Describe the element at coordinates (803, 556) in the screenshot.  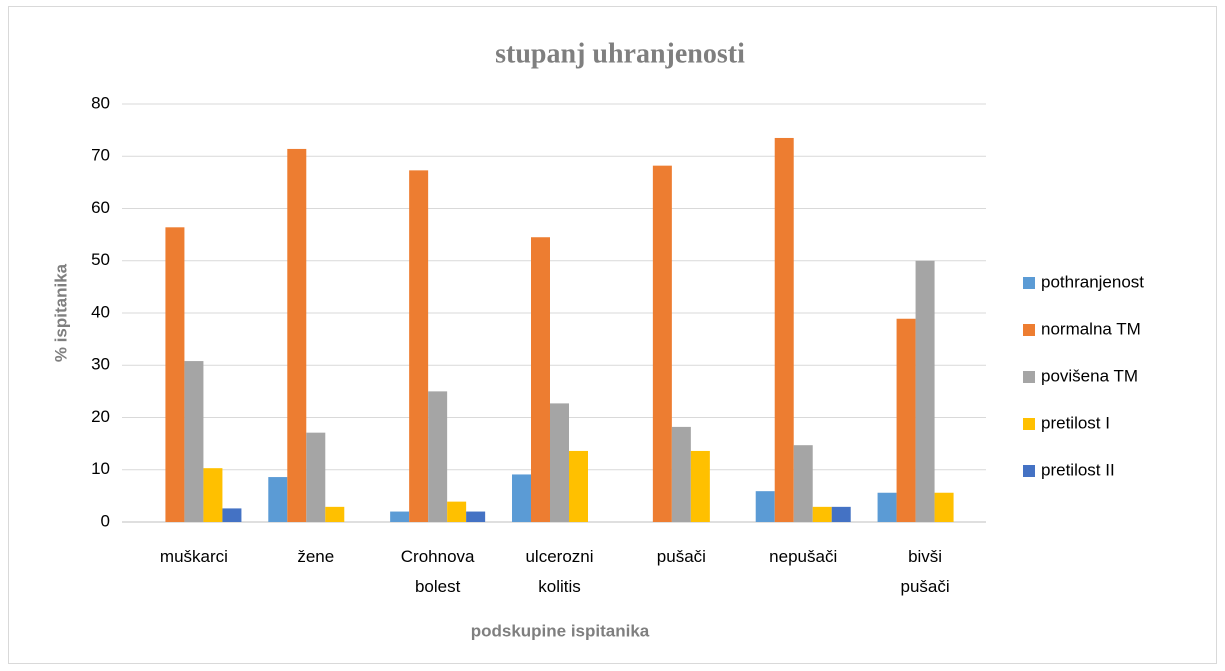
I see `x-tick-label: nepušači` at that location.